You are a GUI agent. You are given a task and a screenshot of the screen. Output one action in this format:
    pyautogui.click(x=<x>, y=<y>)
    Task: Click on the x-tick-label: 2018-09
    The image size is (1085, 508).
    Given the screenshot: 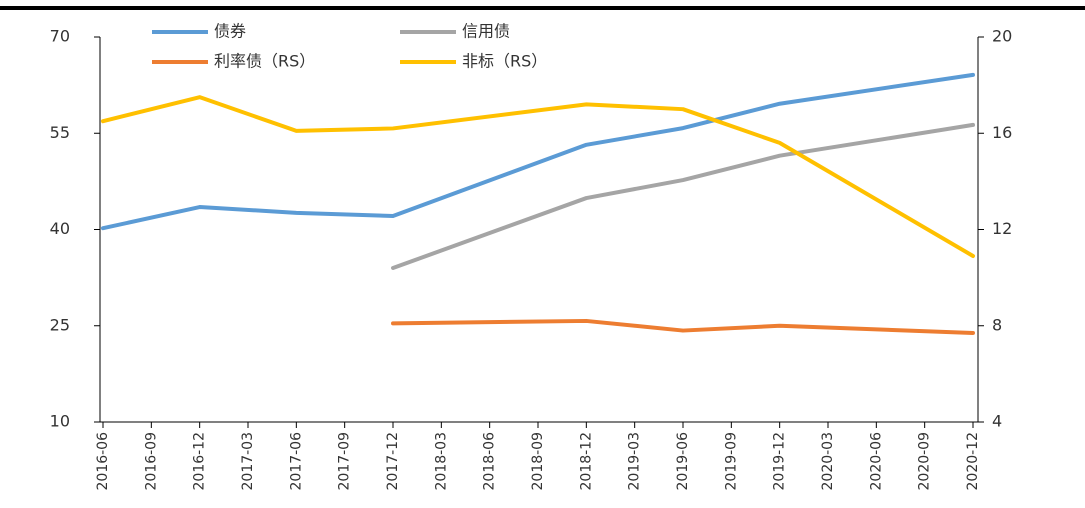 What is the action you would take?
    pyautogui.click(x=538, y=461)
    